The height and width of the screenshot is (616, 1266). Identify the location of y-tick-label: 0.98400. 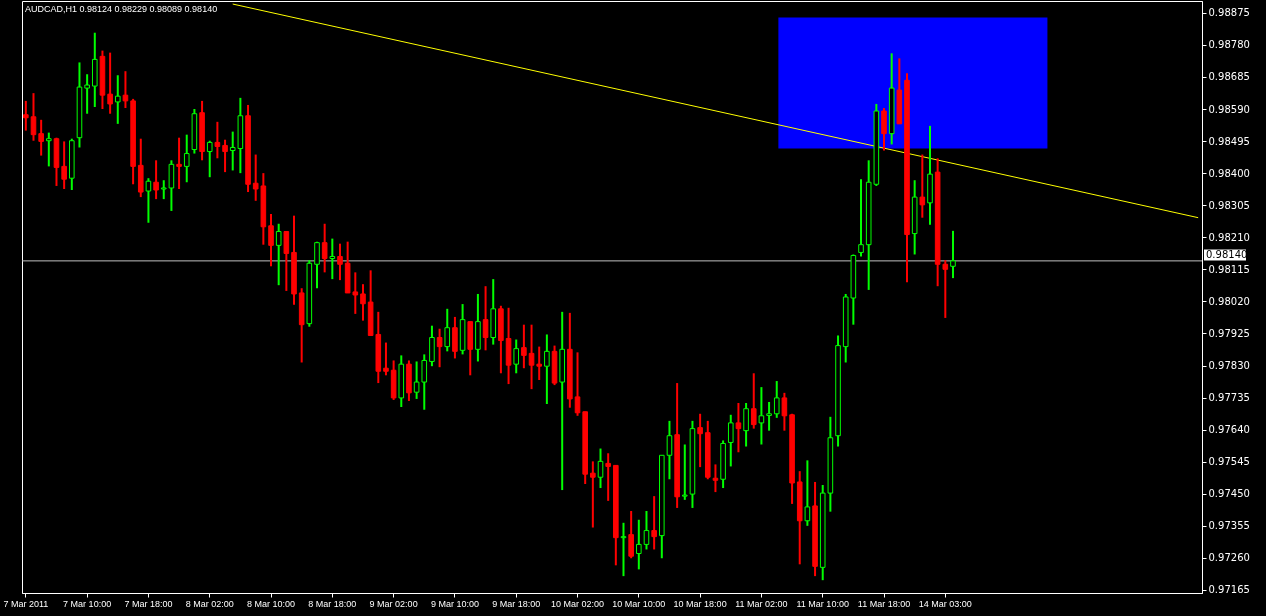
(1229, 173).